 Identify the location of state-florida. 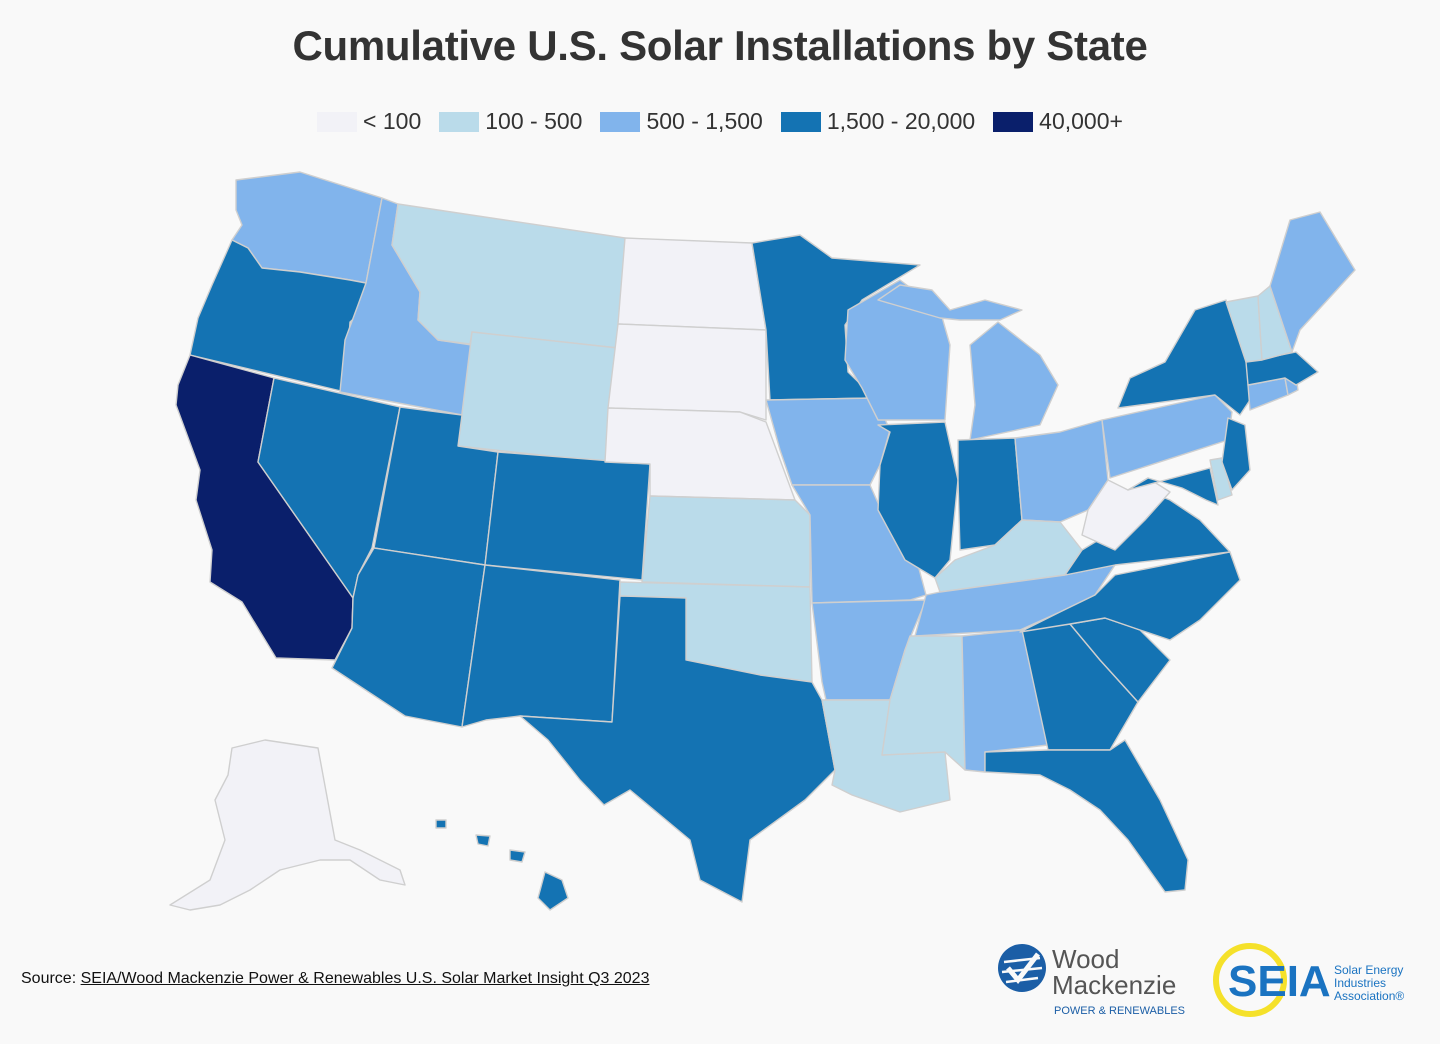
(1086, 816).